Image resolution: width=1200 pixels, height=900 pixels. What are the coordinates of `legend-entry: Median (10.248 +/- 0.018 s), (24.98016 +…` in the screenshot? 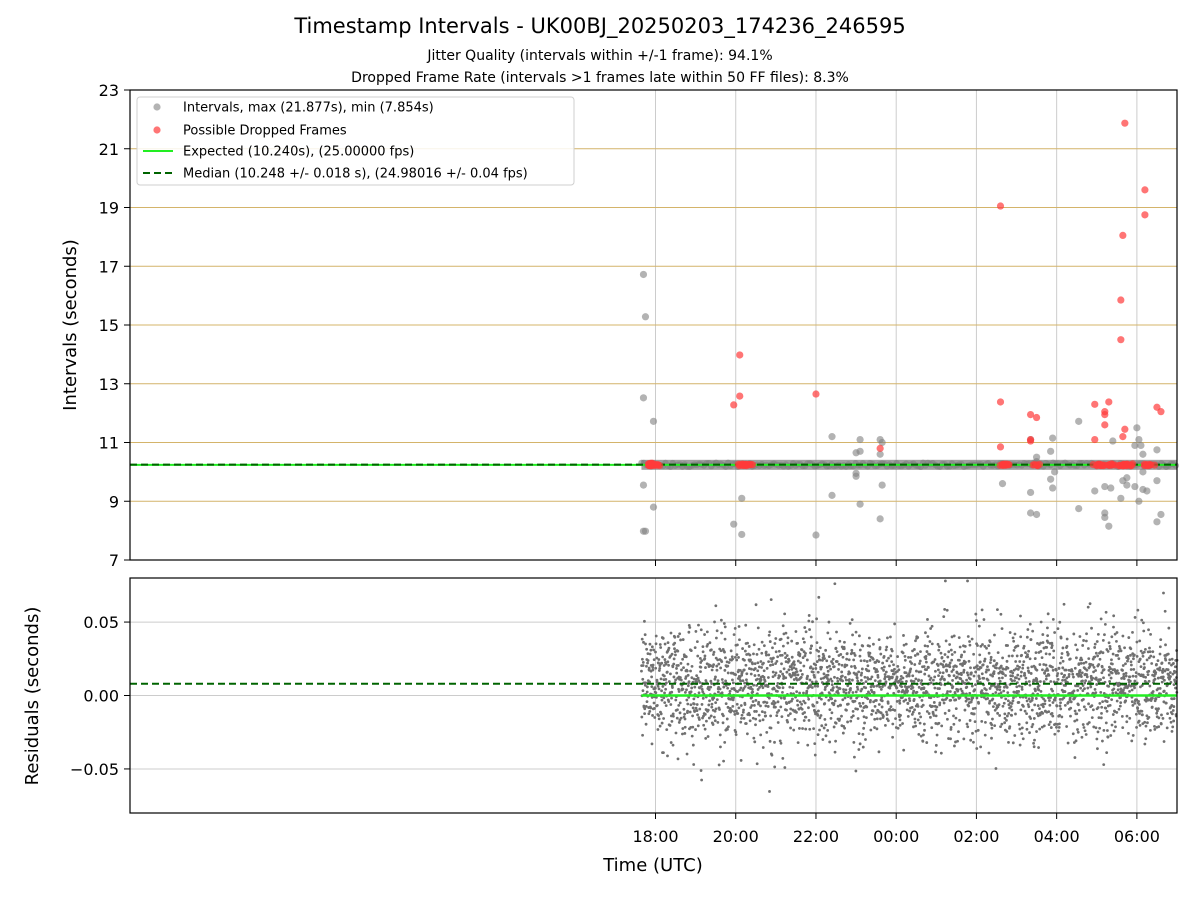 It's located at (355, 174).